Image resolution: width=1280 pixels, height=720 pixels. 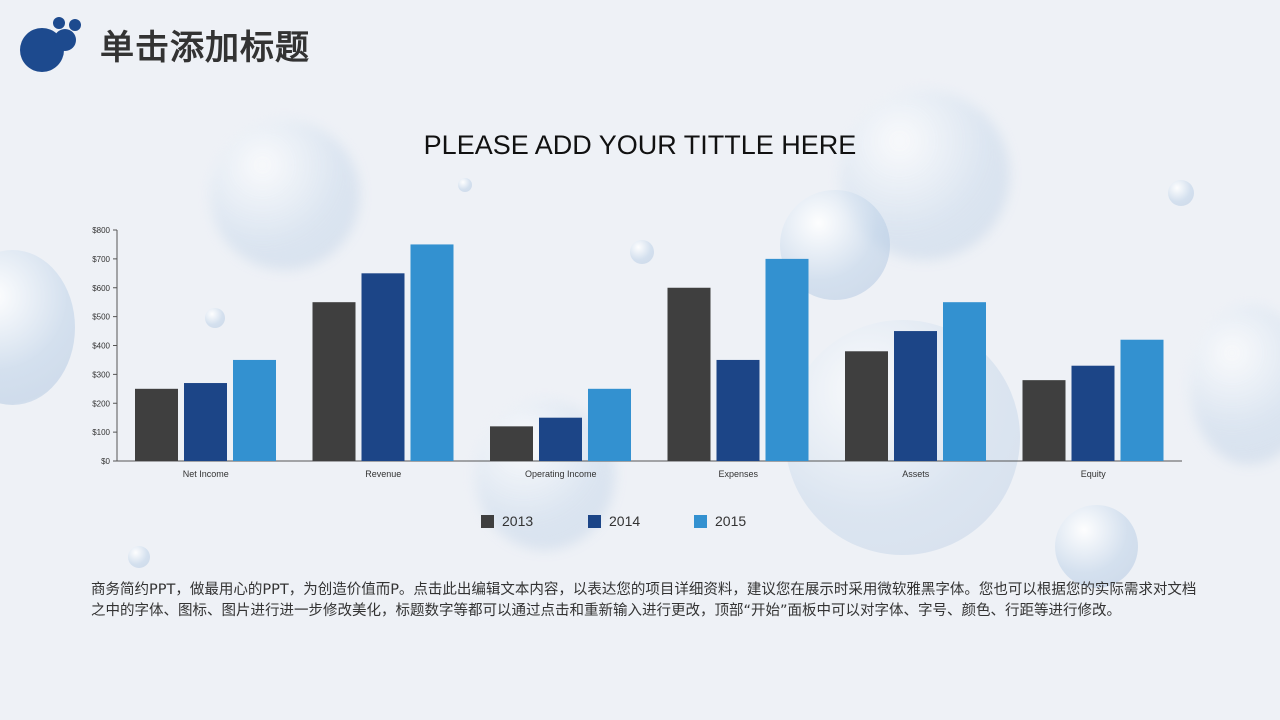 I want to click on chart-legend: 2013 2014 2015, so click(x=640, y=523).